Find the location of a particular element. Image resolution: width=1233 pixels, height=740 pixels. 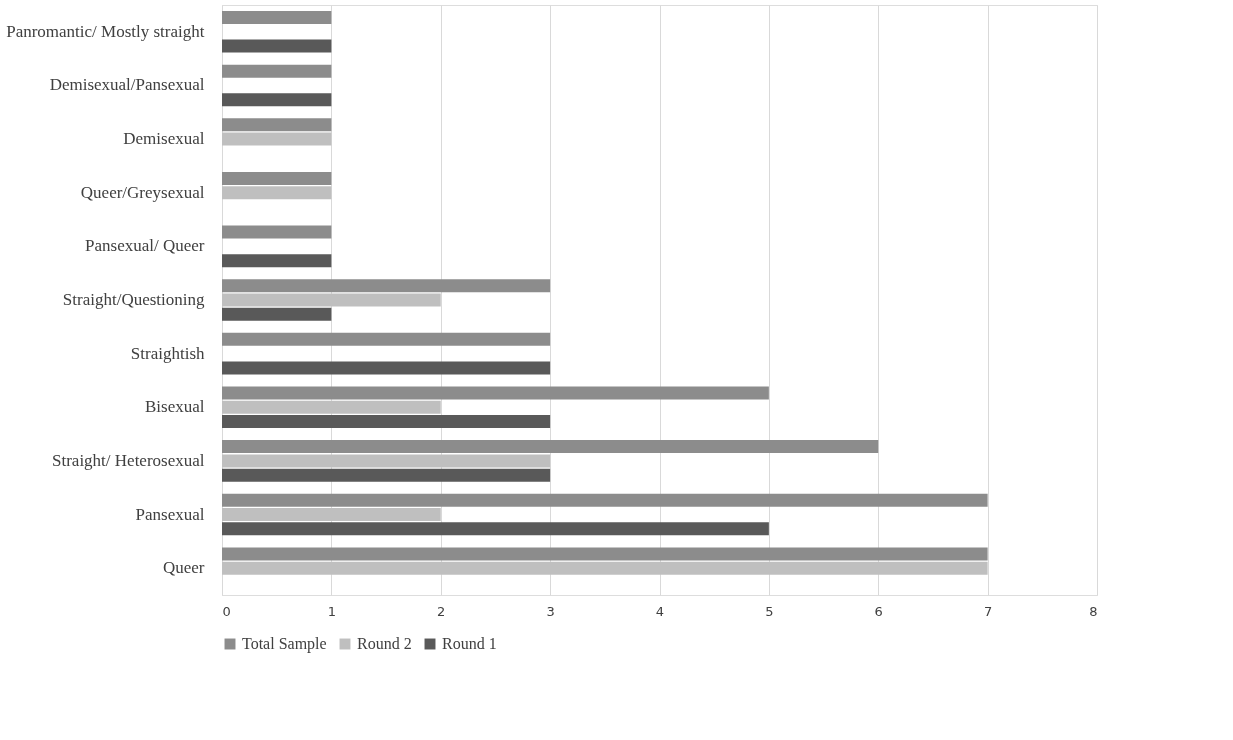

y-tick-label: Pansexual is located at coordinates (170, 514).